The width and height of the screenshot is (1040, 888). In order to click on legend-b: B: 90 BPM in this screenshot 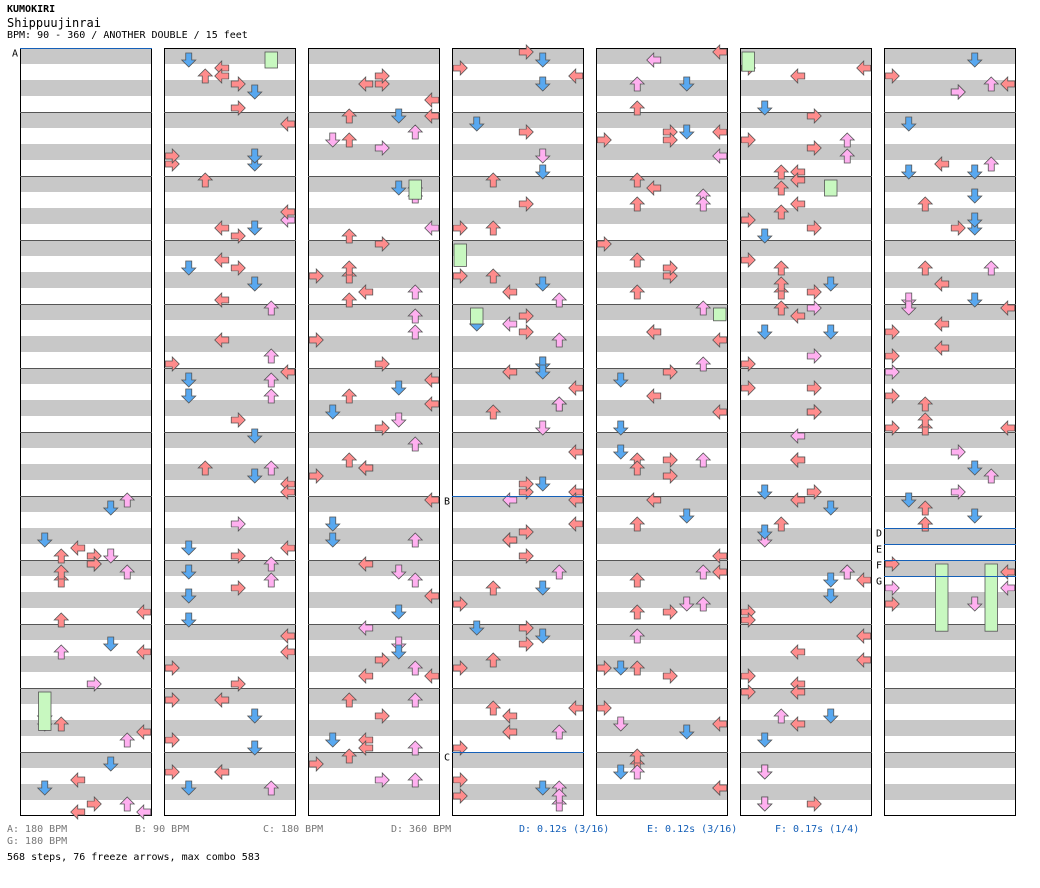, I will do `click(162, 829)`.